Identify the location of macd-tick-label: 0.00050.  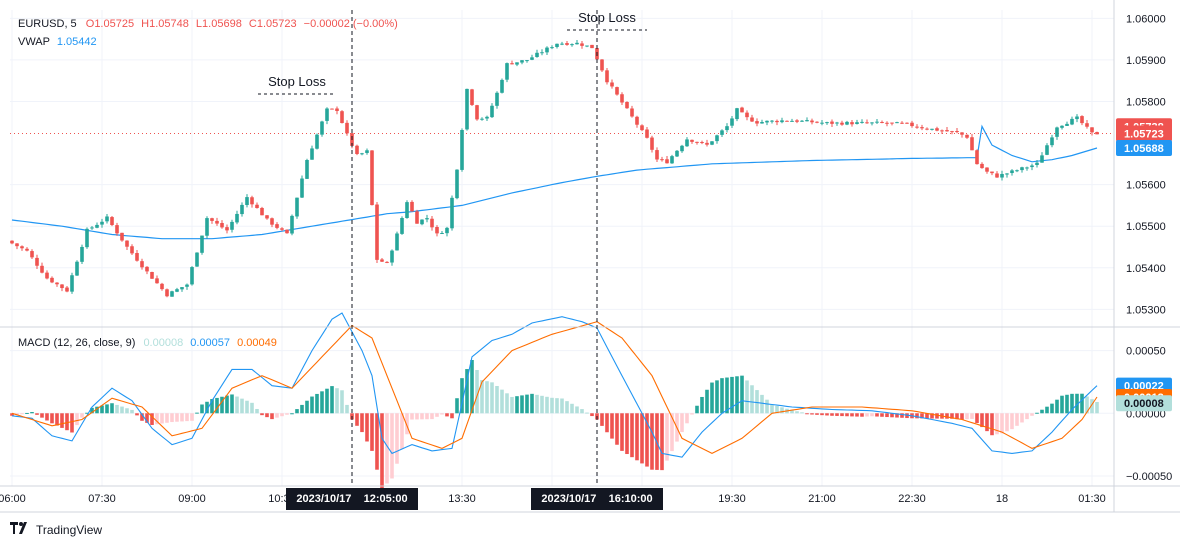
(1146, 352).